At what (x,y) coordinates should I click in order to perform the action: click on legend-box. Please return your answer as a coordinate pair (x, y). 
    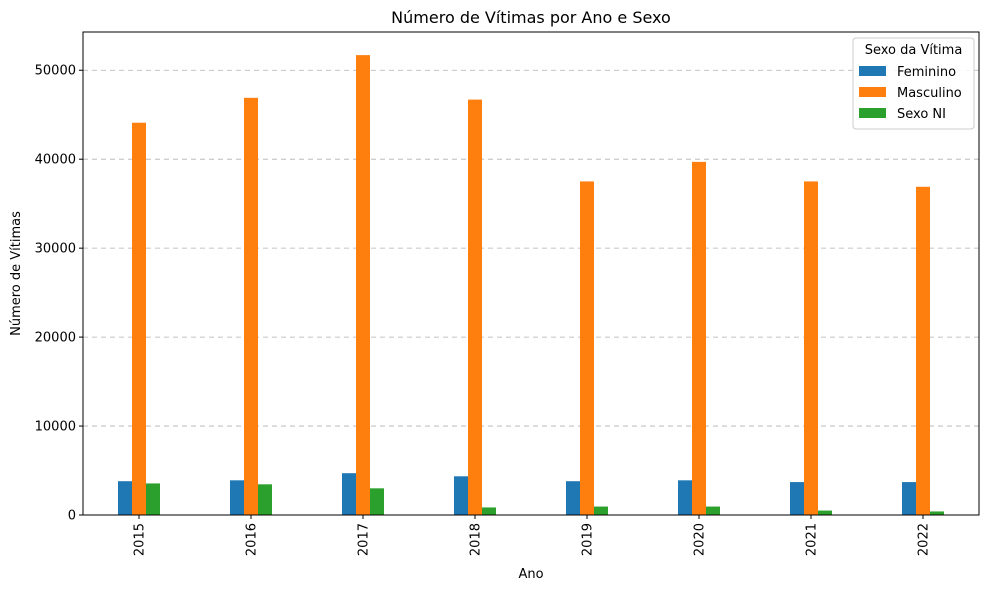
    Looking at the image, I should click on (913, 83).